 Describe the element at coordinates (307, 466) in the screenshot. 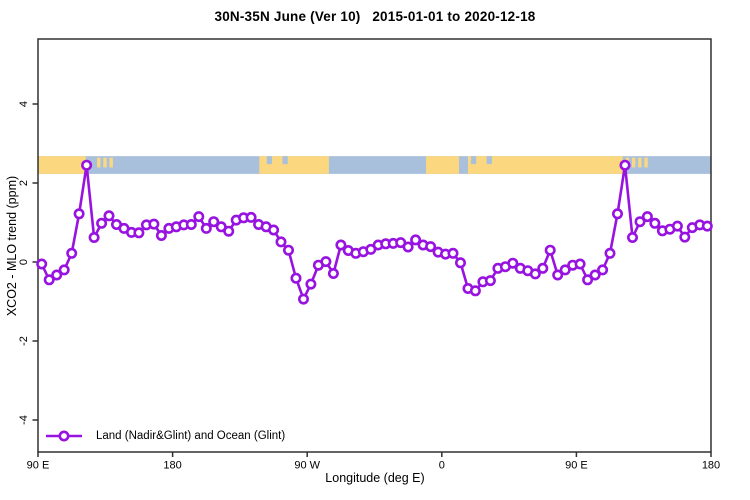

I see `x-tick-label: 90 W` at that location.